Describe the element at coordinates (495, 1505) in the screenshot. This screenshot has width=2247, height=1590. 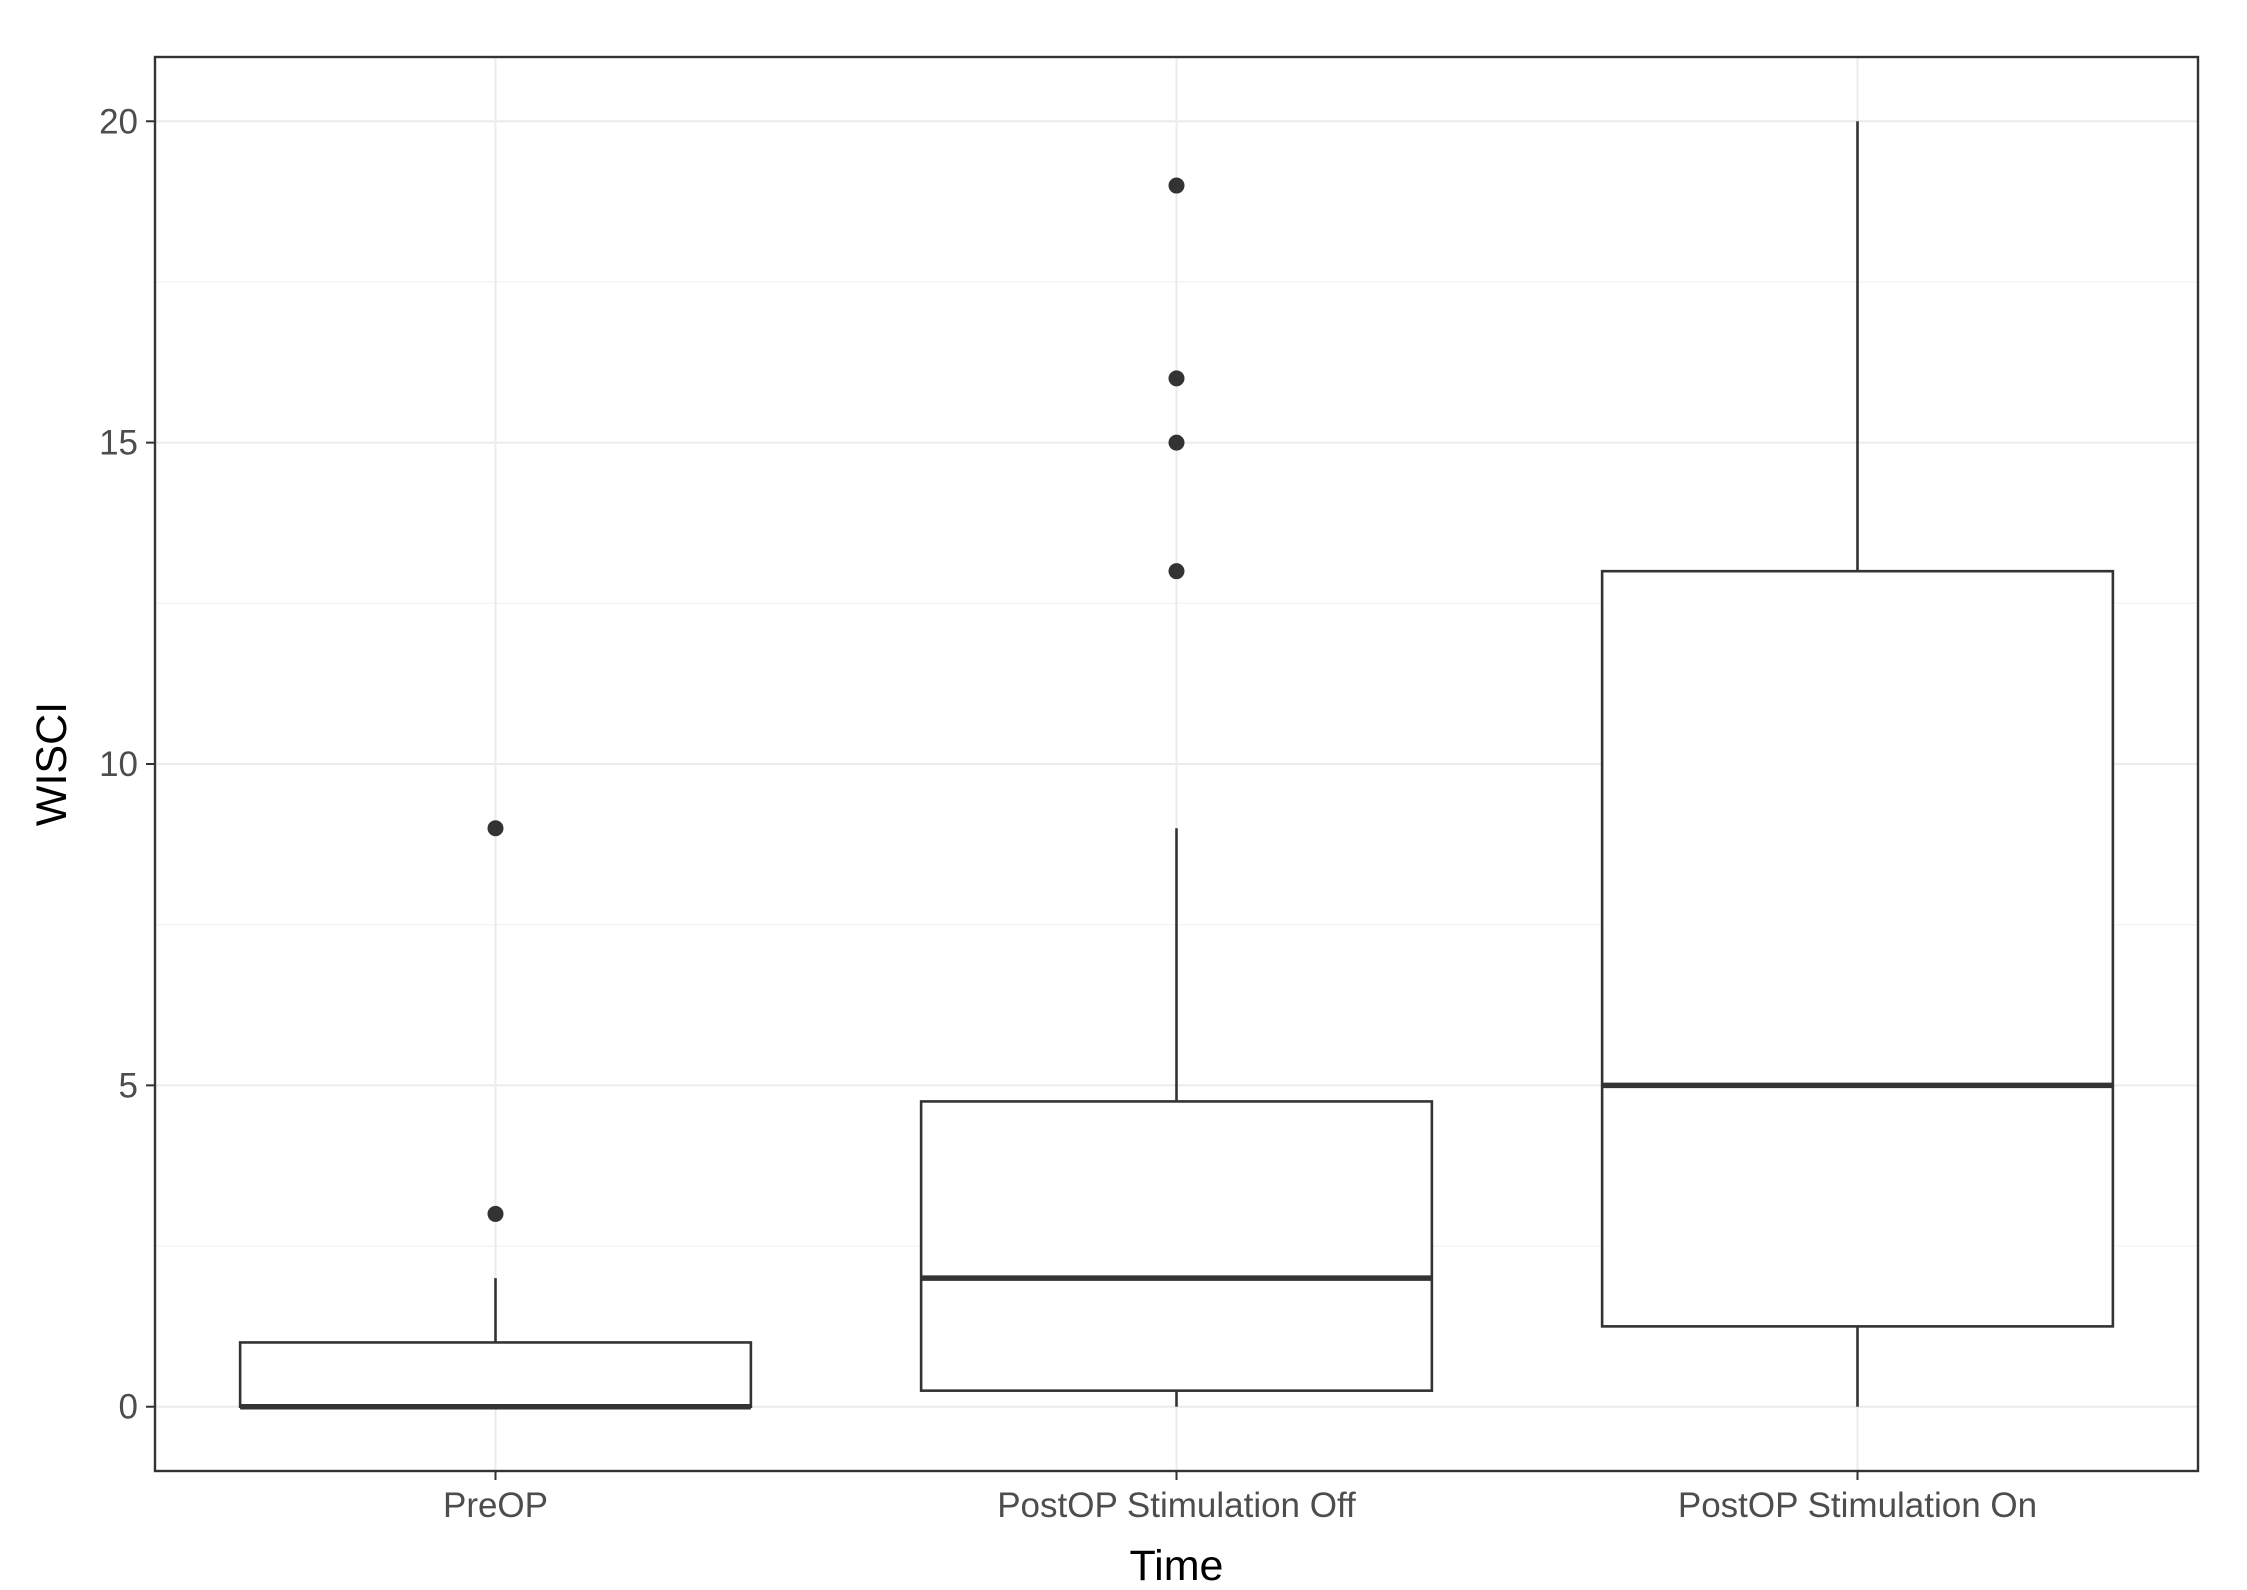
I see `x-tick-label: PreOP` at that location.